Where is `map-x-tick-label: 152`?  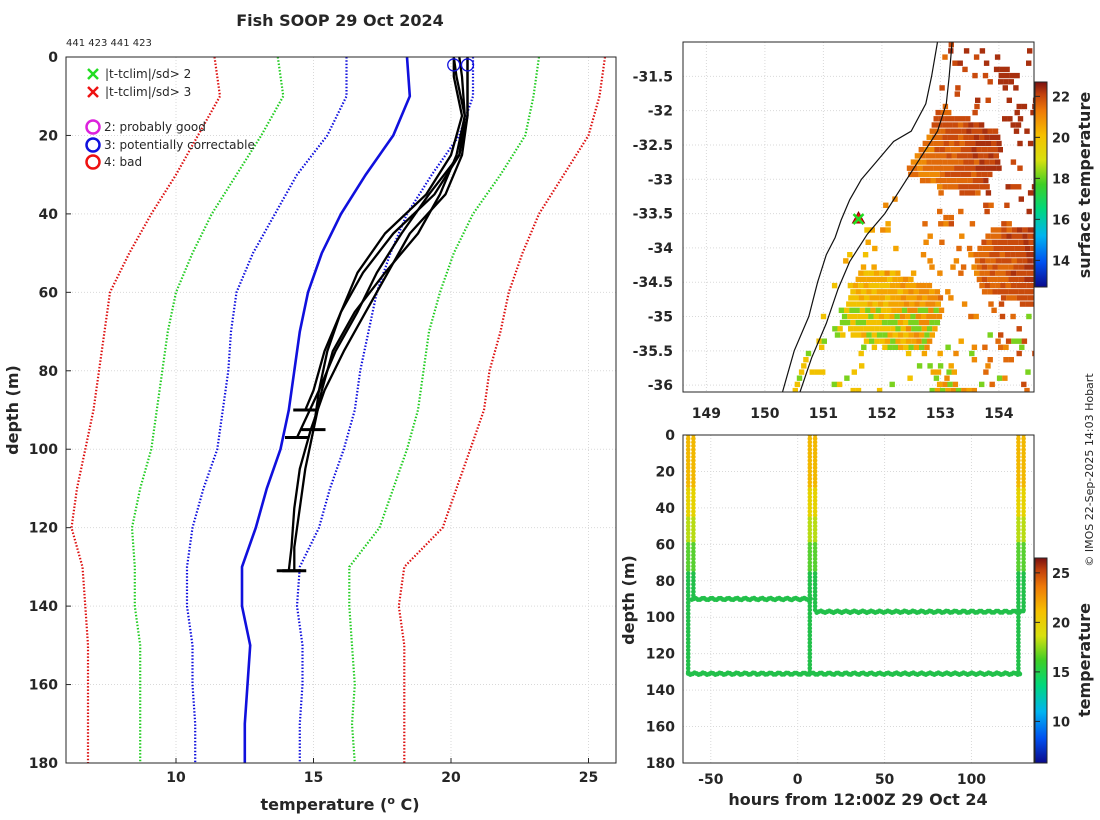 map-x-tick-label: 152 is located at coordinates (881, 414).